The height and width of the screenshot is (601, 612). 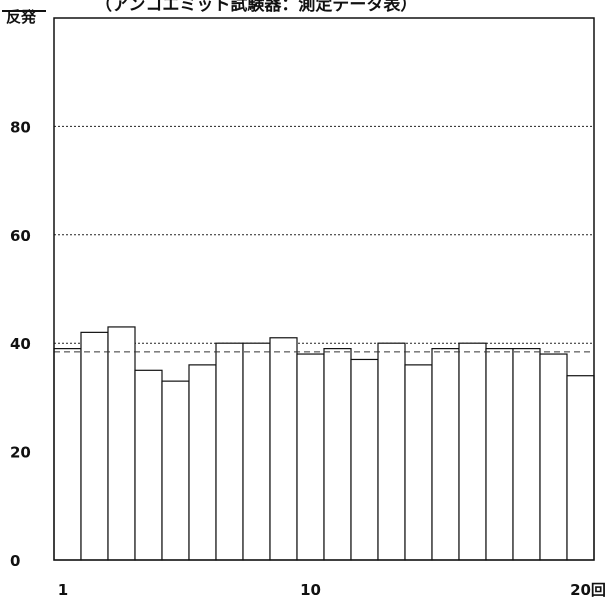 I want to click on y-tick-label: 0, so click(x=15, y=561).